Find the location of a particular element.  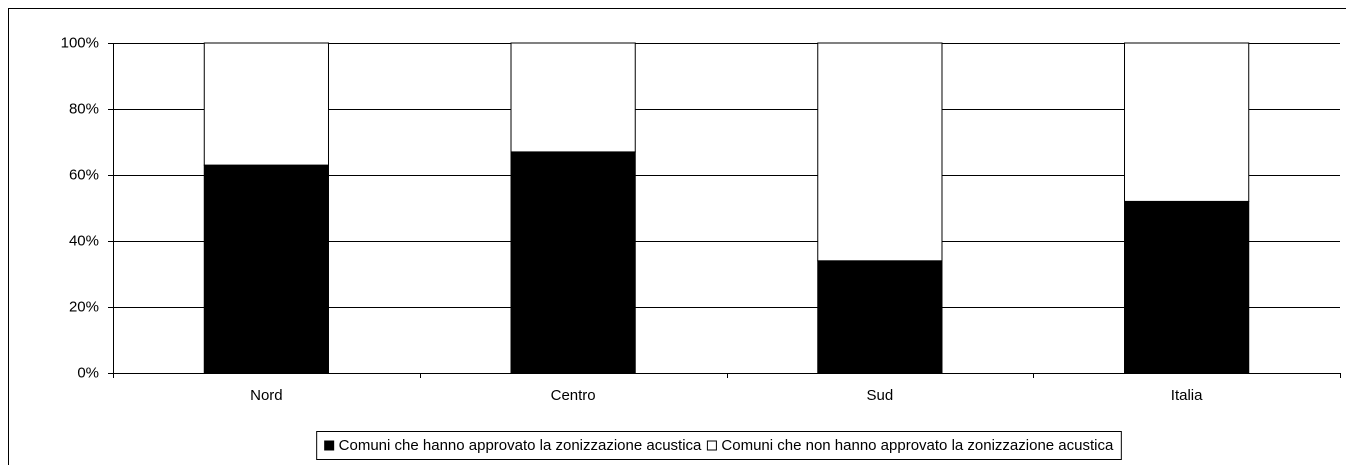

x-tick-label: Italia is located at coordinates (1187, 395).